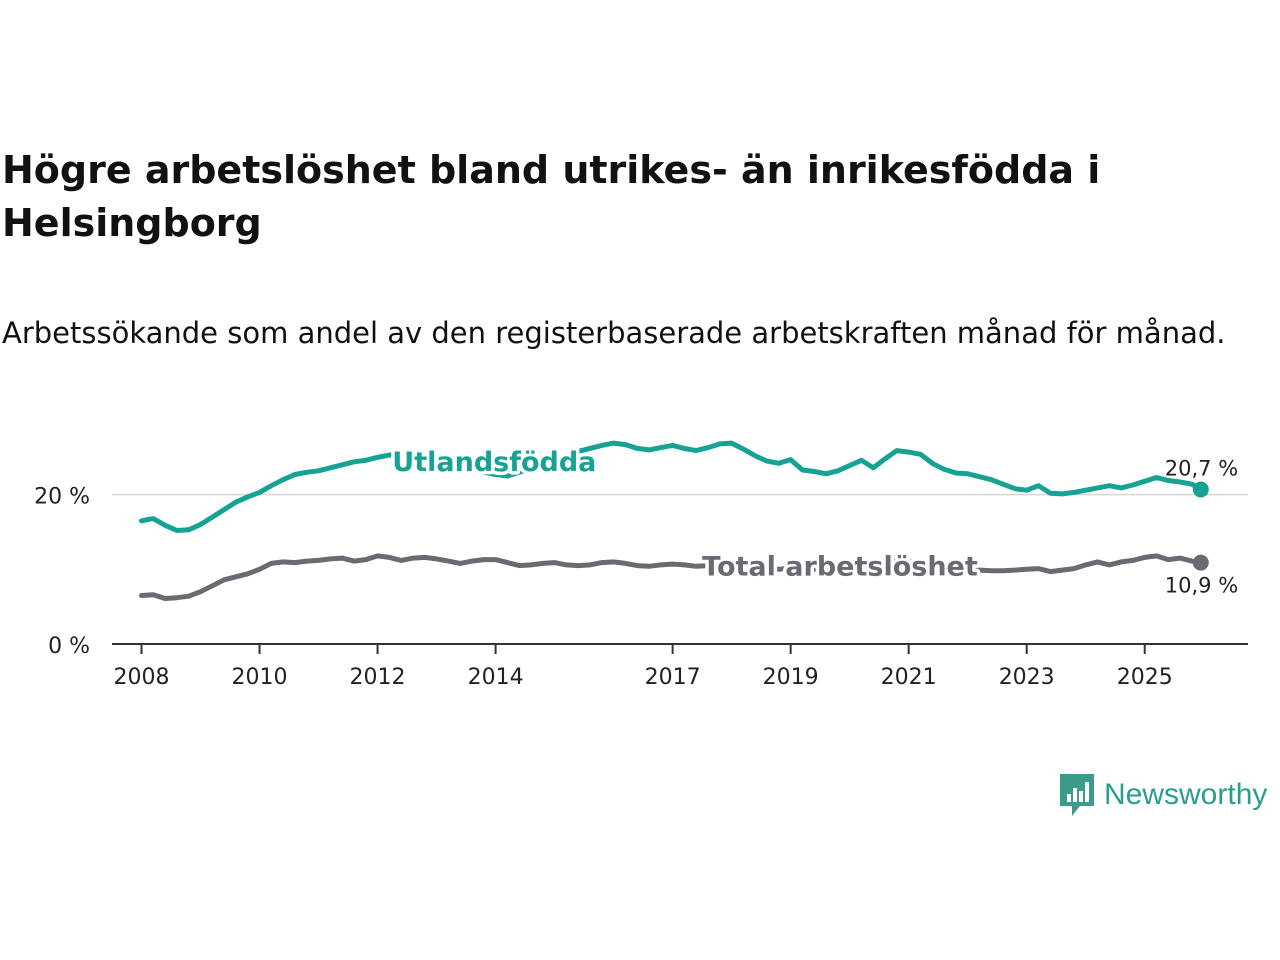  Describe the element at coordinates (791, 677) in the screenshot. I see `x-tick-label: 2019` at that location.